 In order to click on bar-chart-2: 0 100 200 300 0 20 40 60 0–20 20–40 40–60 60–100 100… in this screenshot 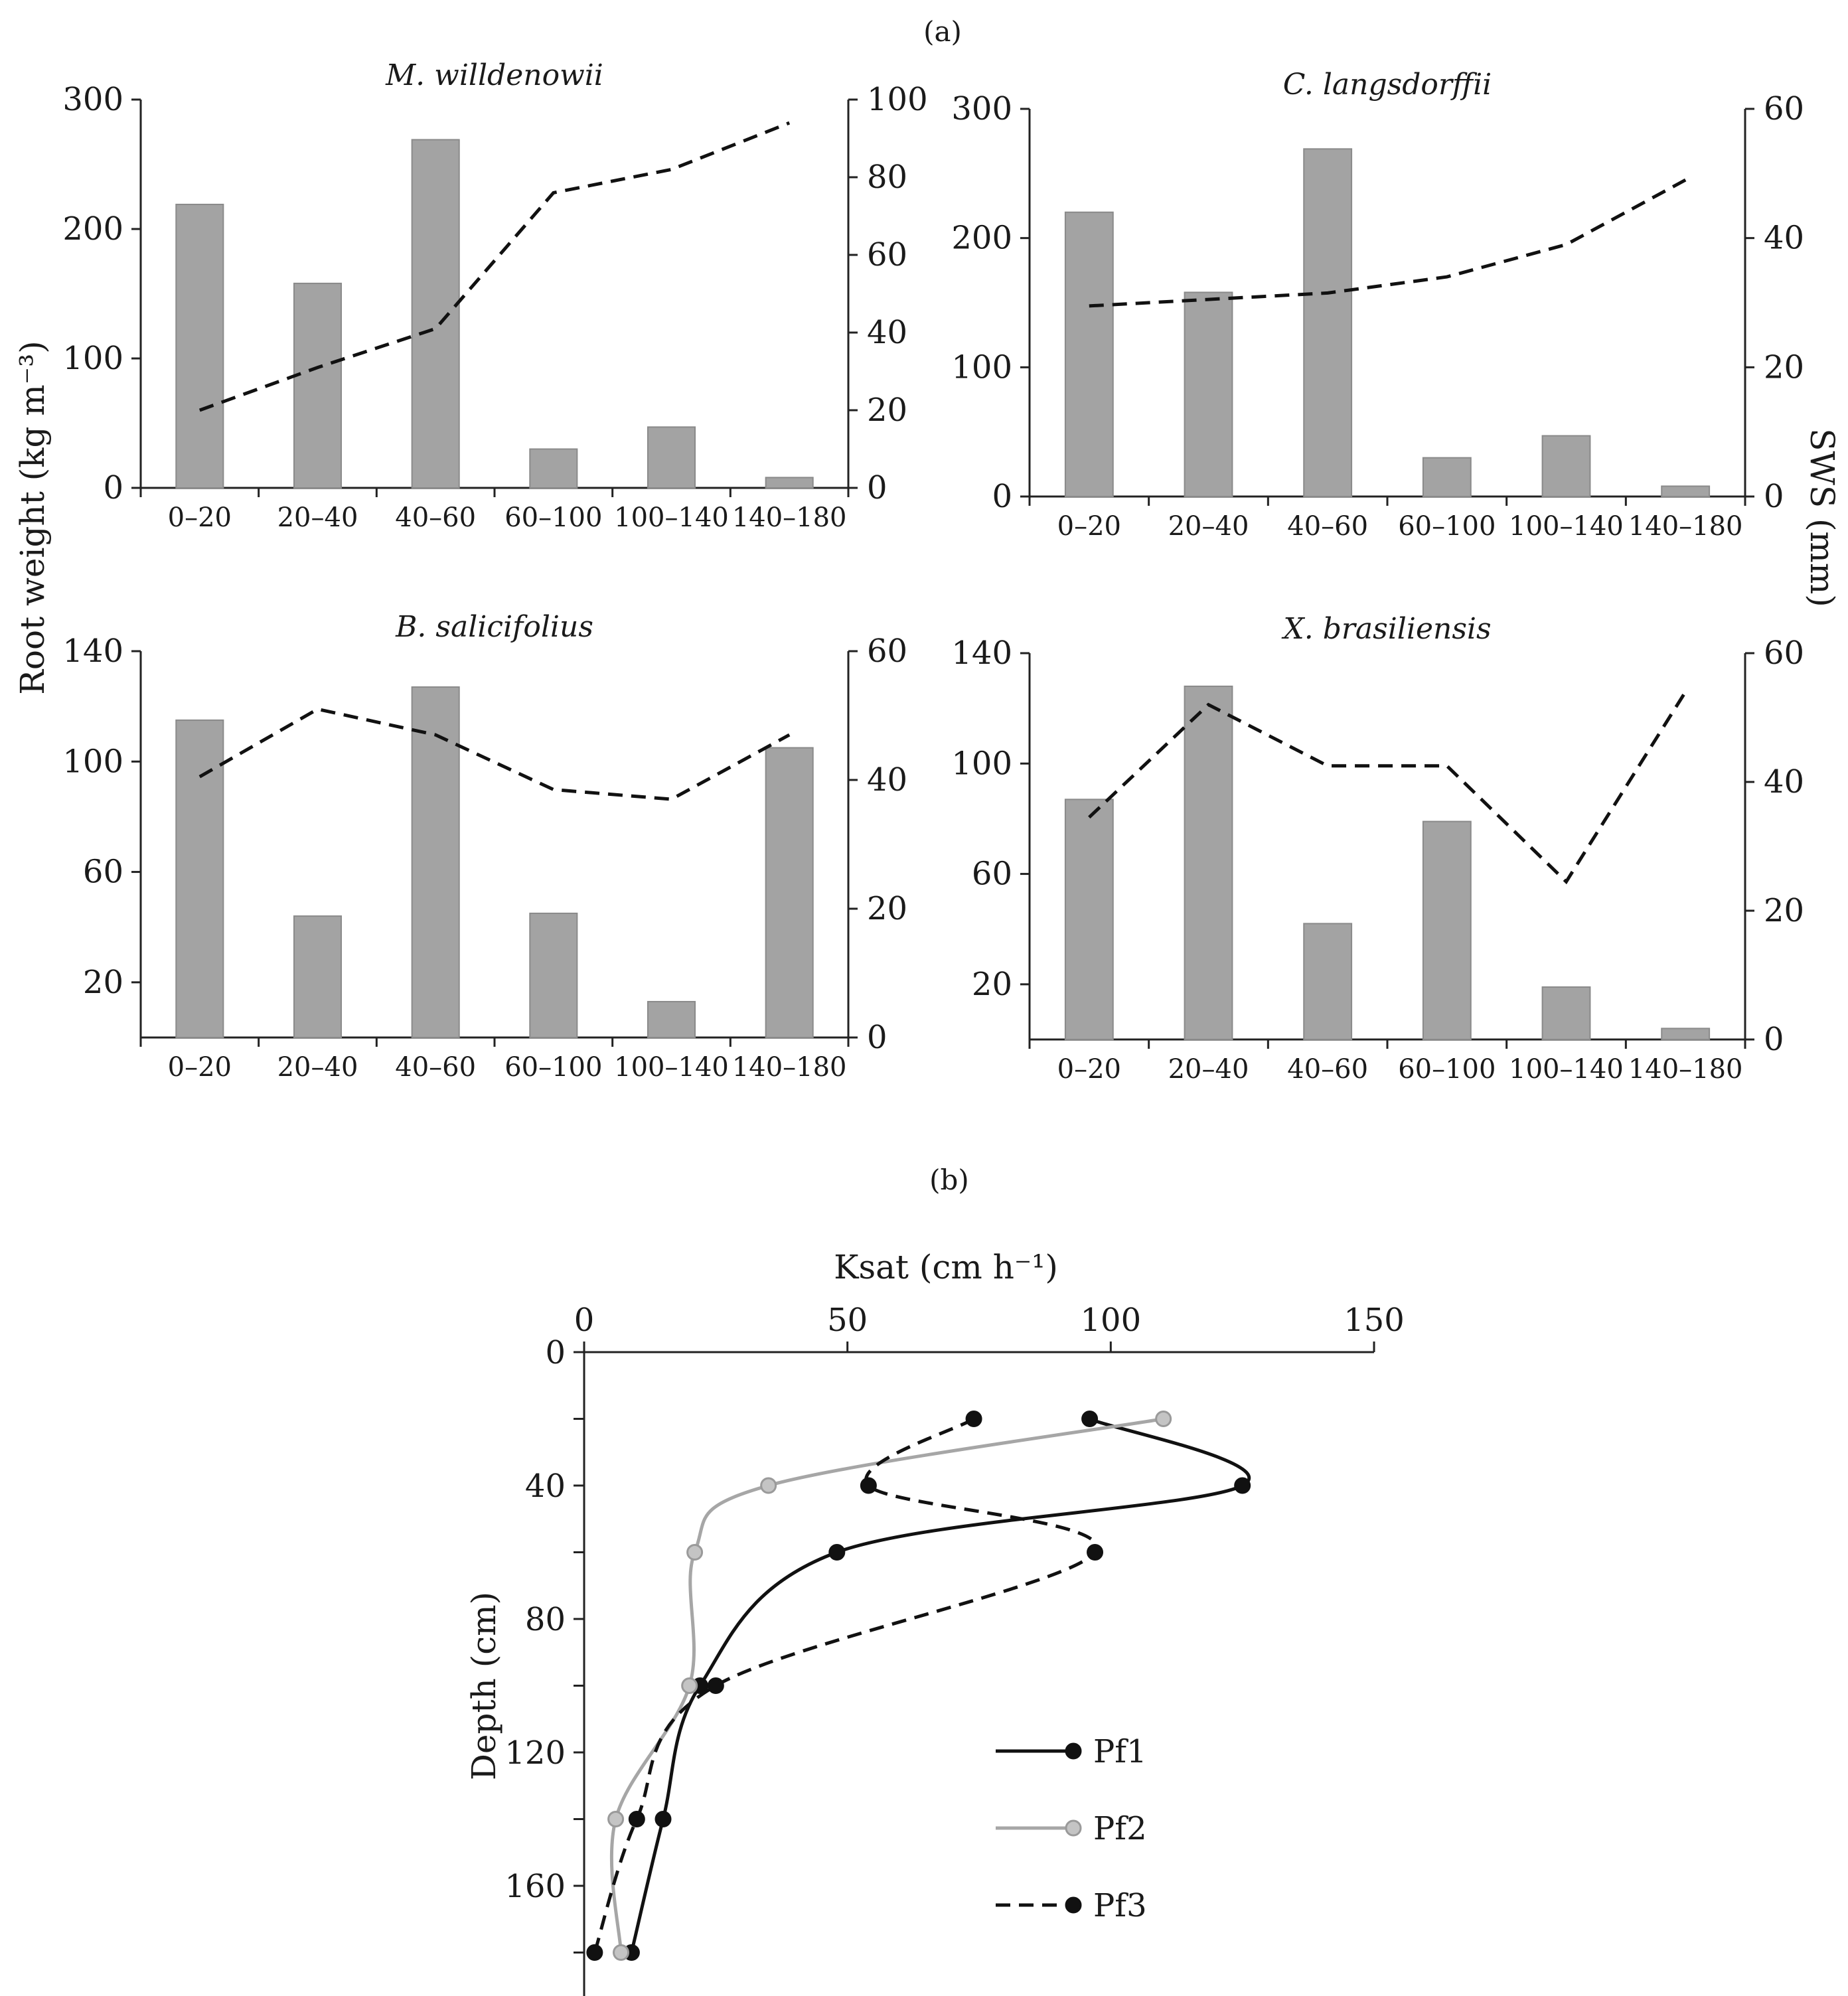, I will do `click(1378, 305)`.